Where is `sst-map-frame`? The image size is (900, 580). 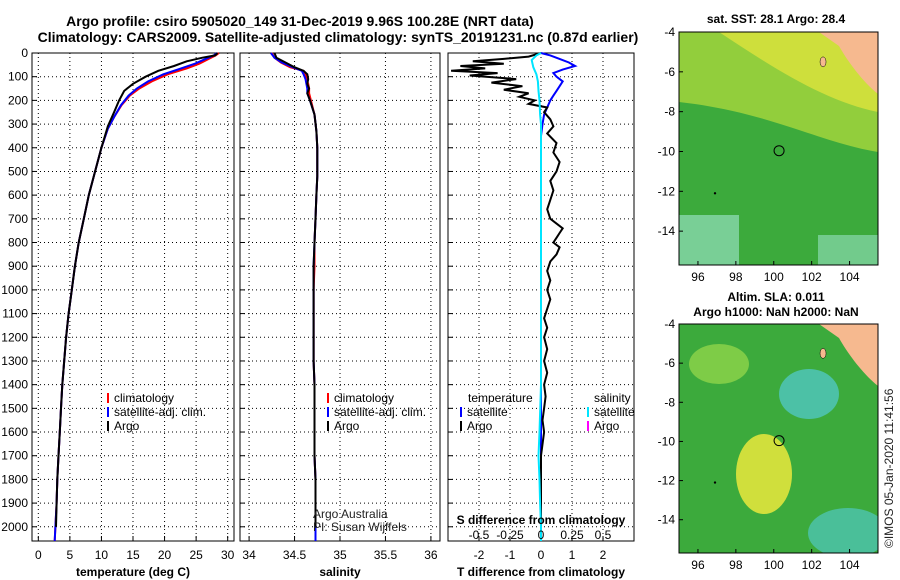 sst-map-frame is located at coordinates (778, 148).